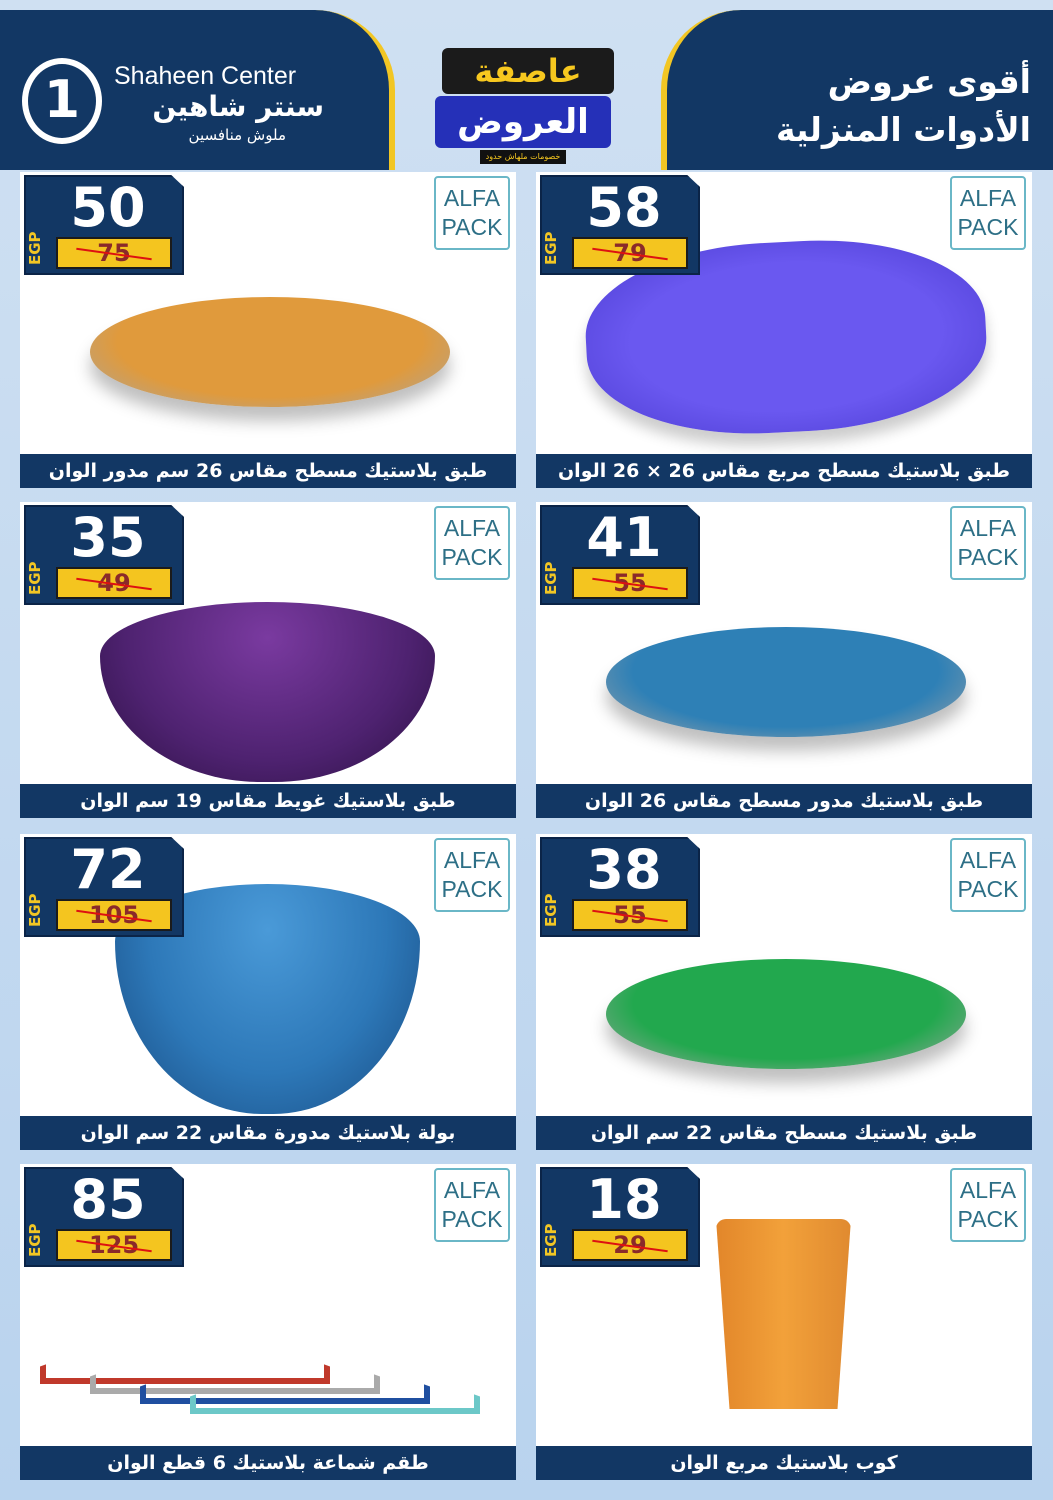 The height and width of the screenshot is (1500, 1053). What do you see at coordinates (784, 471) in the screenshot?
I see `product-name: طبق بلاستيك مسطح مربع مقاس 26 × 26 الوان` at bounding box center [784, 471].